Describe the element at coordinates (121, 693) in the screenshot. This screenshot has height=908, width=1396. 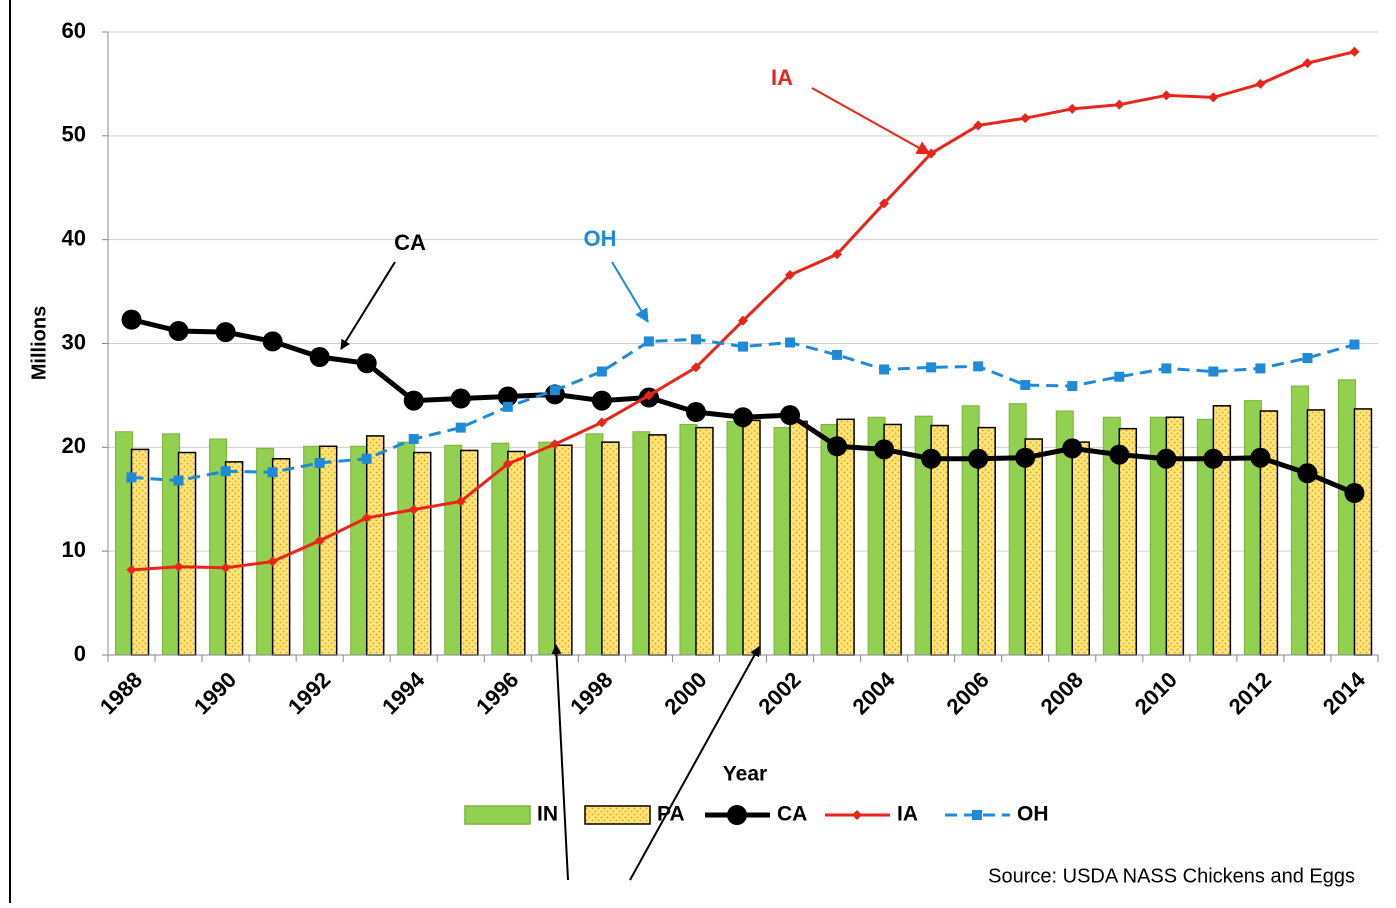
I see `x-tick-label: 1988` at that location.